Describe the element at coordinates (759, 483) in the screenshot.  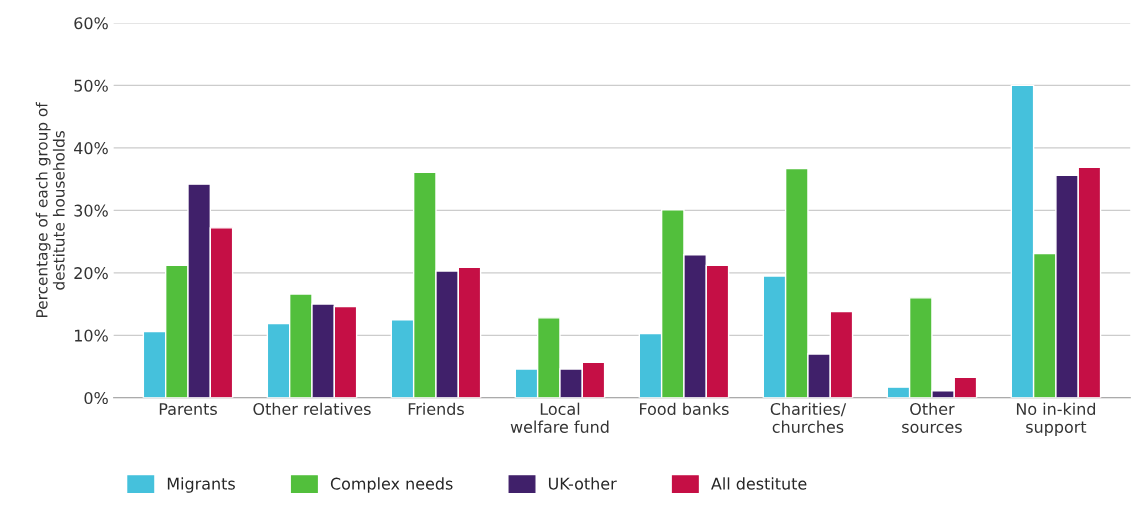
I see `legend-label: All destitute` at that location.